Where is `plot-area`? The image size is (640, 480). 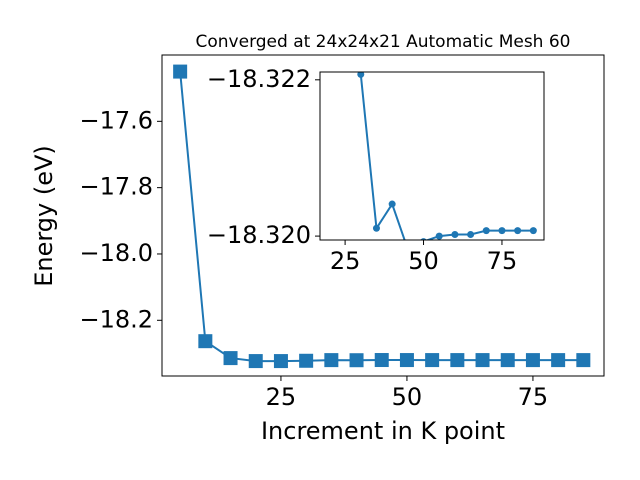 plot-area is located at coordinates (432, 156).